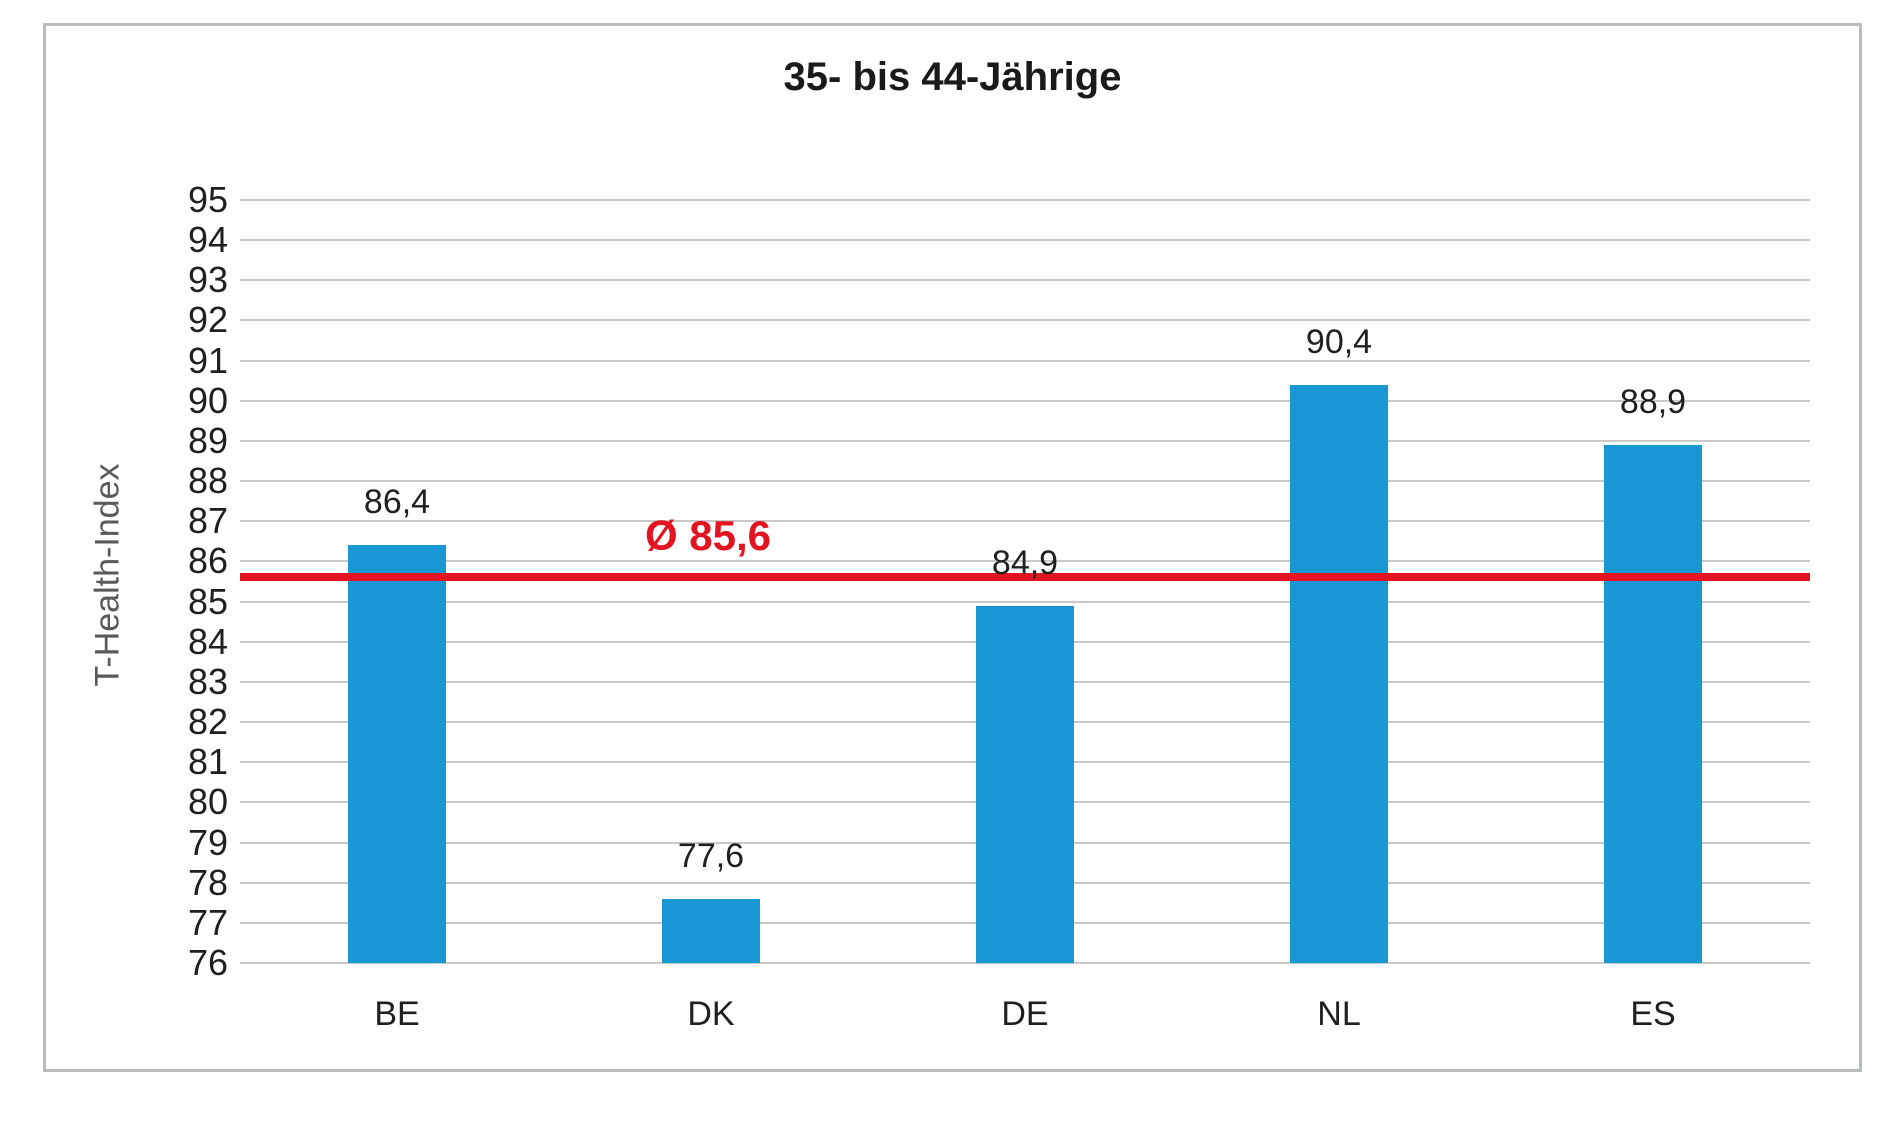 The width and height of the screenshot is (1900, 1121). I want to click on y-tick-label: 83, so click(207, 681).